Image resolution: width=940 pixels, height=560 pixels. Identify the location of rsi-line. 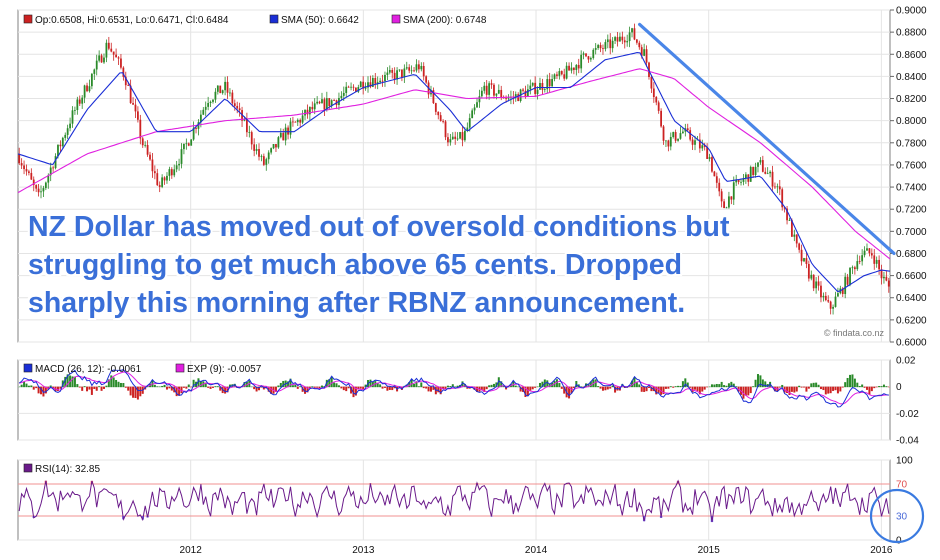
(454, 501).